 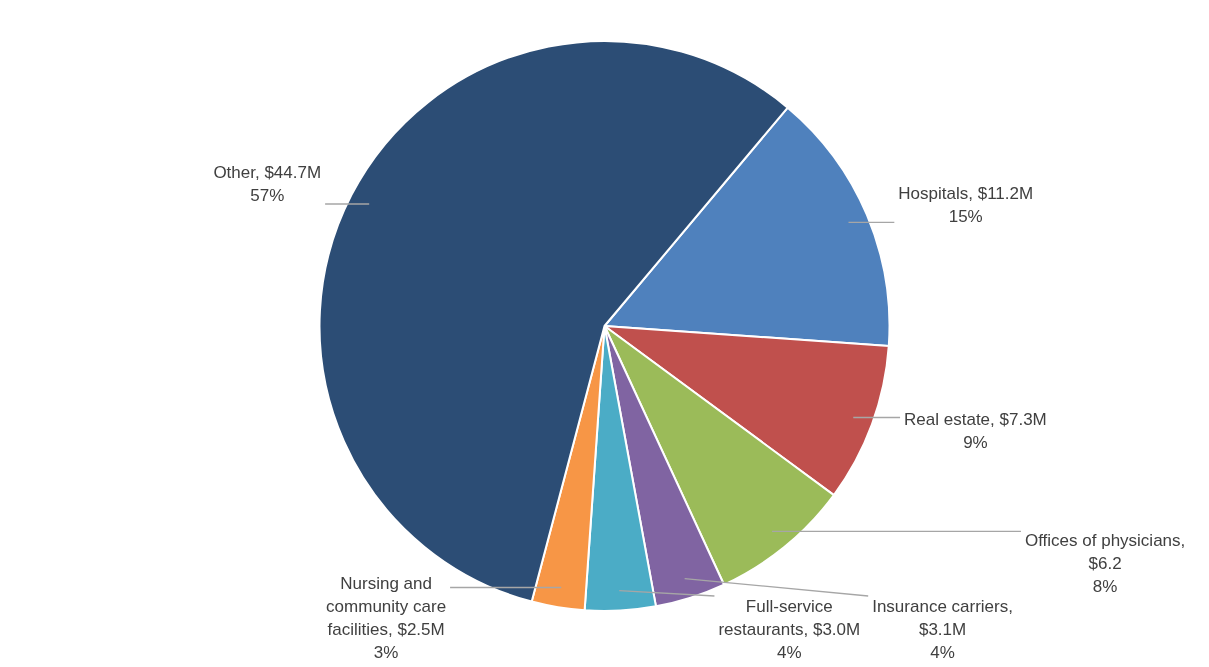 I want to click on slice-label: Offices of physicians, $6.2, so click(x=1105, y=552).